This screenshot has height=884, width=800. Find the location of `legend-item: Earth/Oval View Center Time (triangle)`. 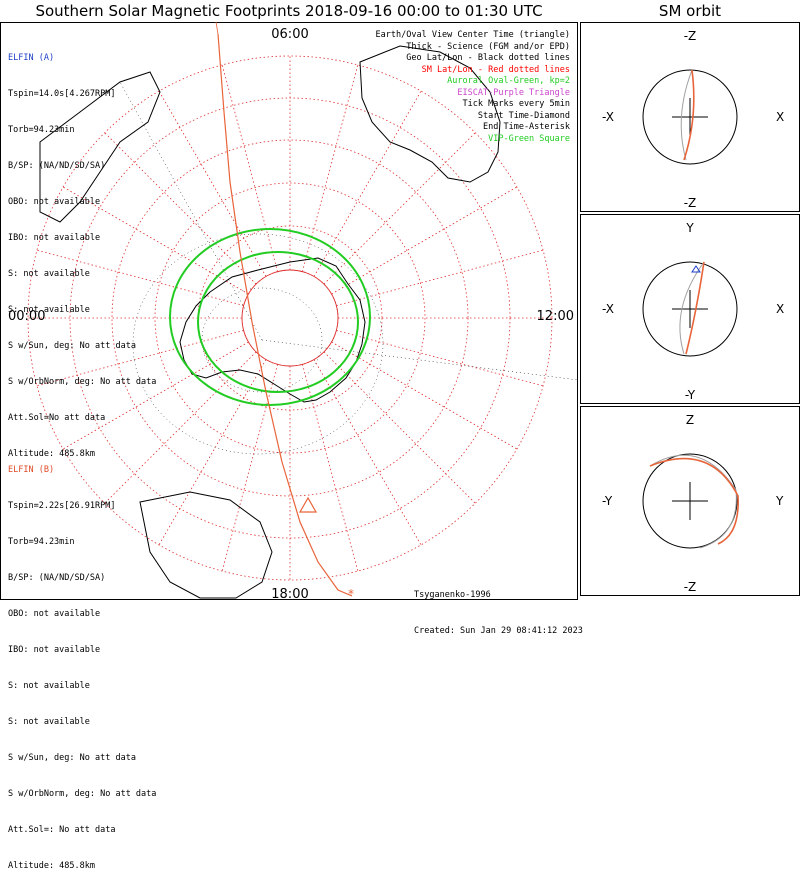

legend-item: Earth/Oval View Center Time (triangle) is located at coordinates (472, 35).